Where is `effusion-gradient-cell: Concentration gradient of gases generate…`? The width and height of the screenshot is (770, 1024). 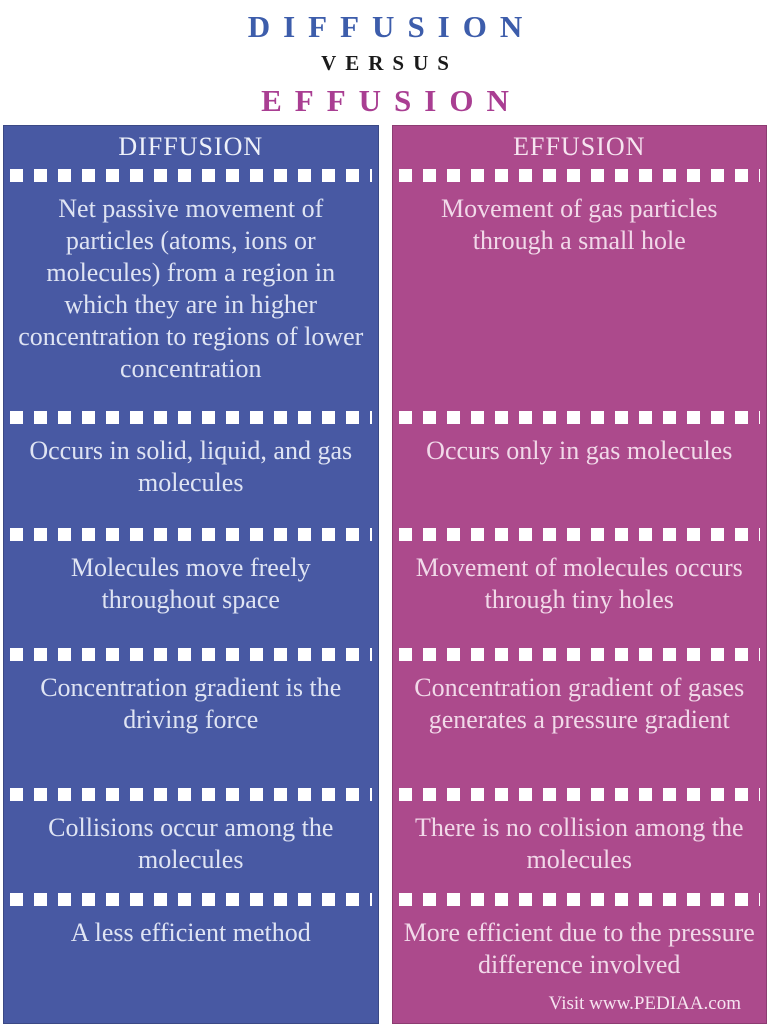
effusion-gradient-cell: Concentration gradient of gases generate… is located at coordinates (579, 703).